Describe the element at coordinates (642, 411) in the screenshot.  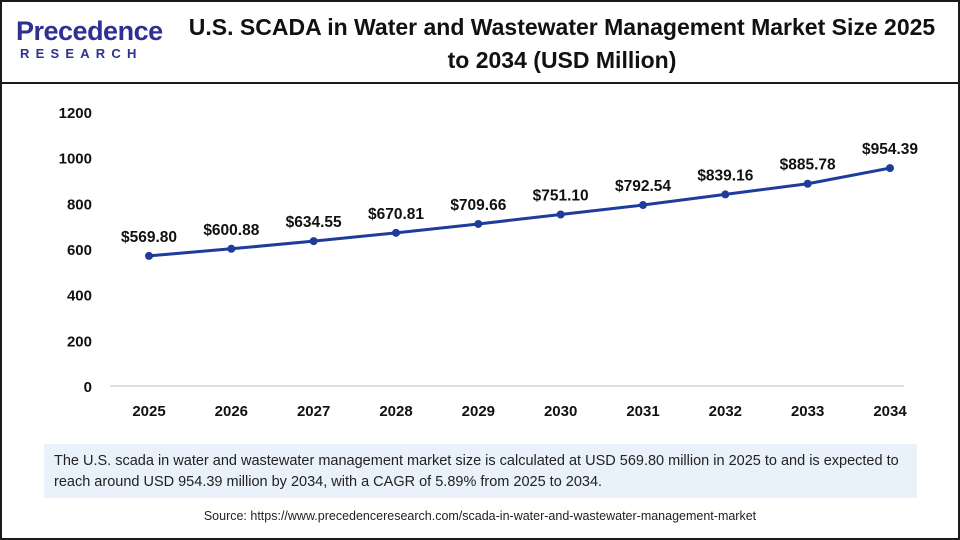
I see `x-tick-label: 2031` at that location.